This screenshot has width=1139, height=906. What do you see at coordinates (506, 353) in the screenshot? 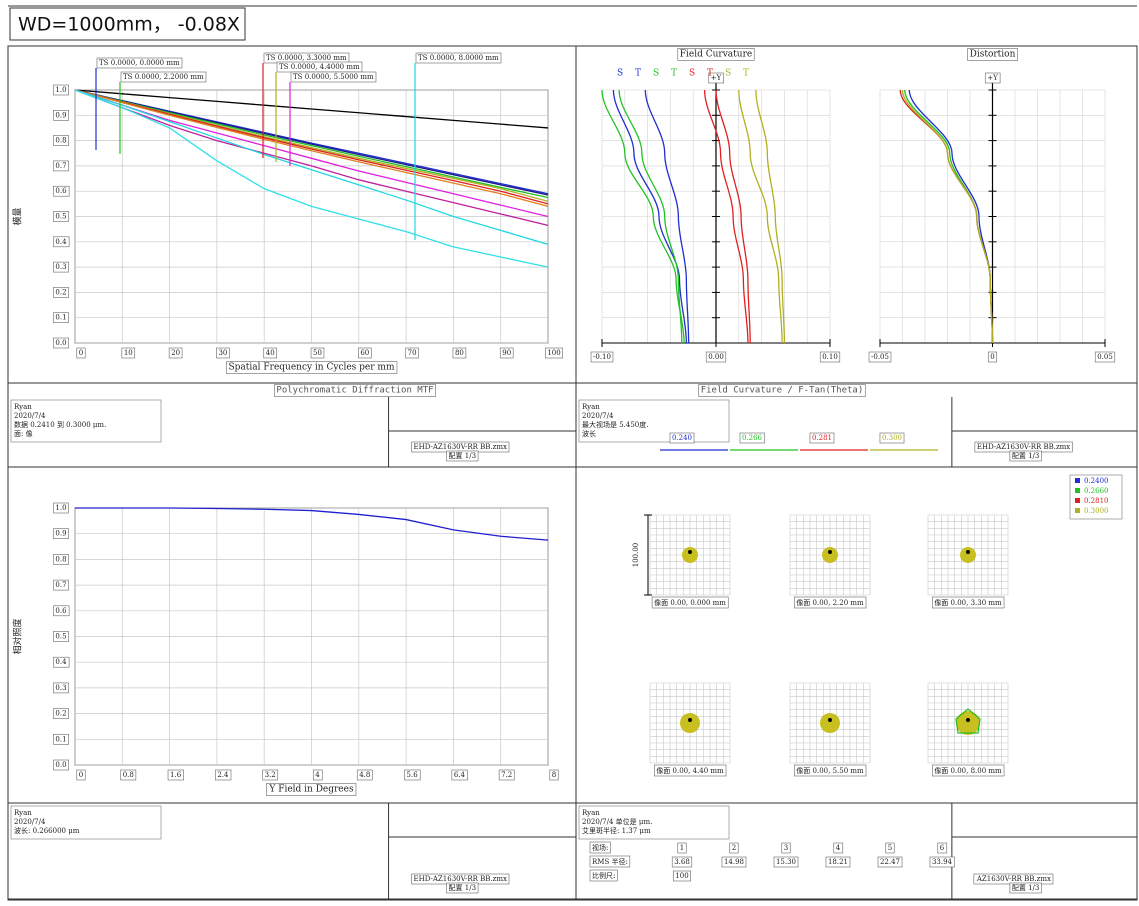
I see `x-tick-label: 90` at bounding box center [506, 353].